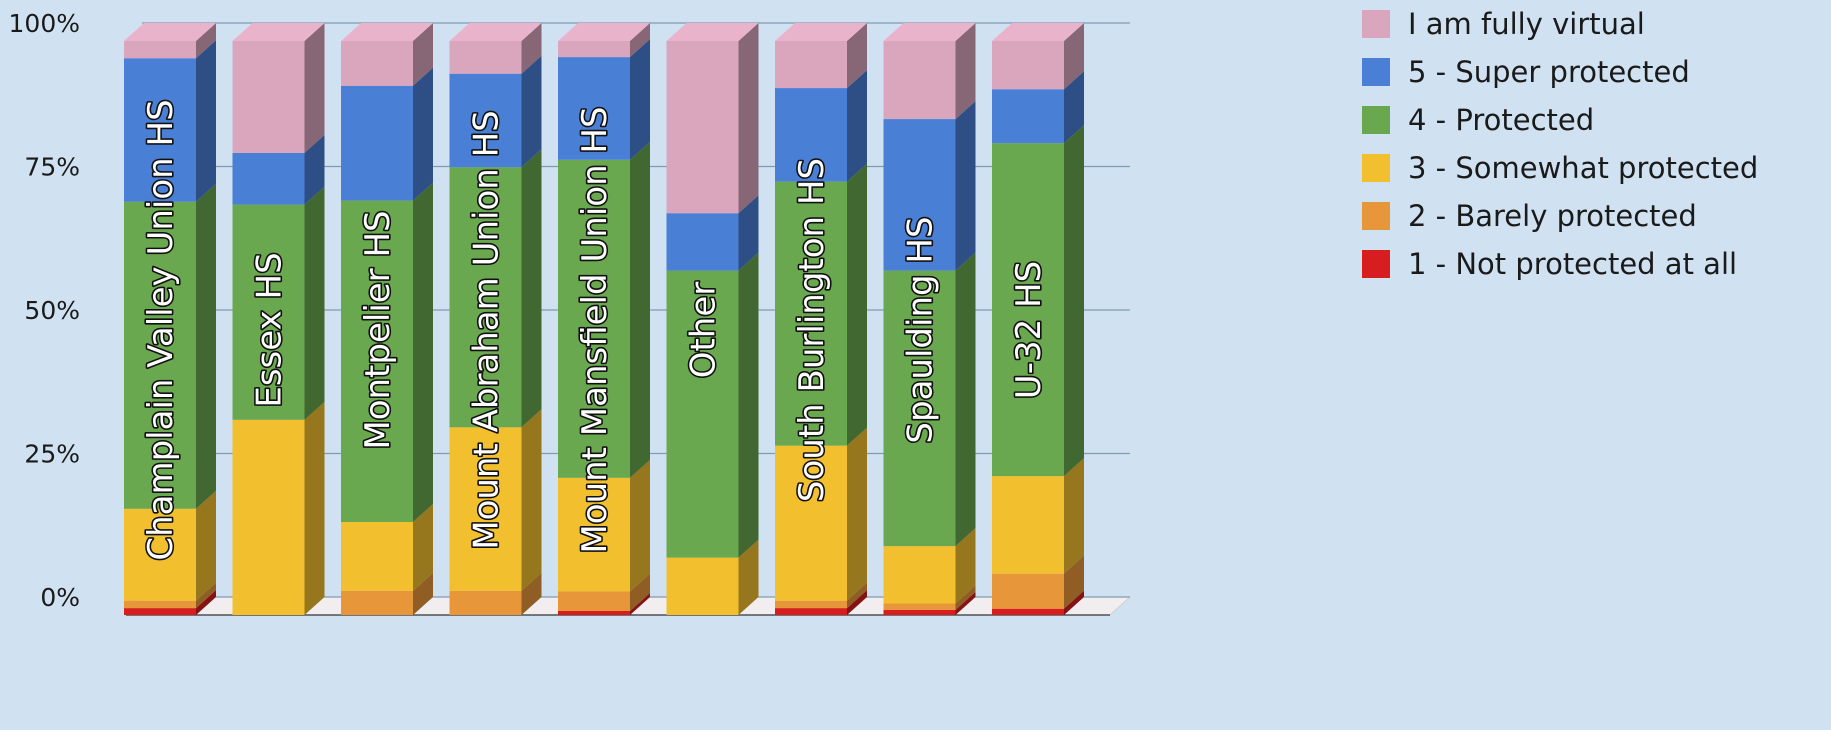 The width and height of the screenshot is (1831, 730). What do you see at coordinates (1560, 168) in the screenshot?
I see `legend-item: 3 - Somewhat protected` at bounding box center [1560, 168].